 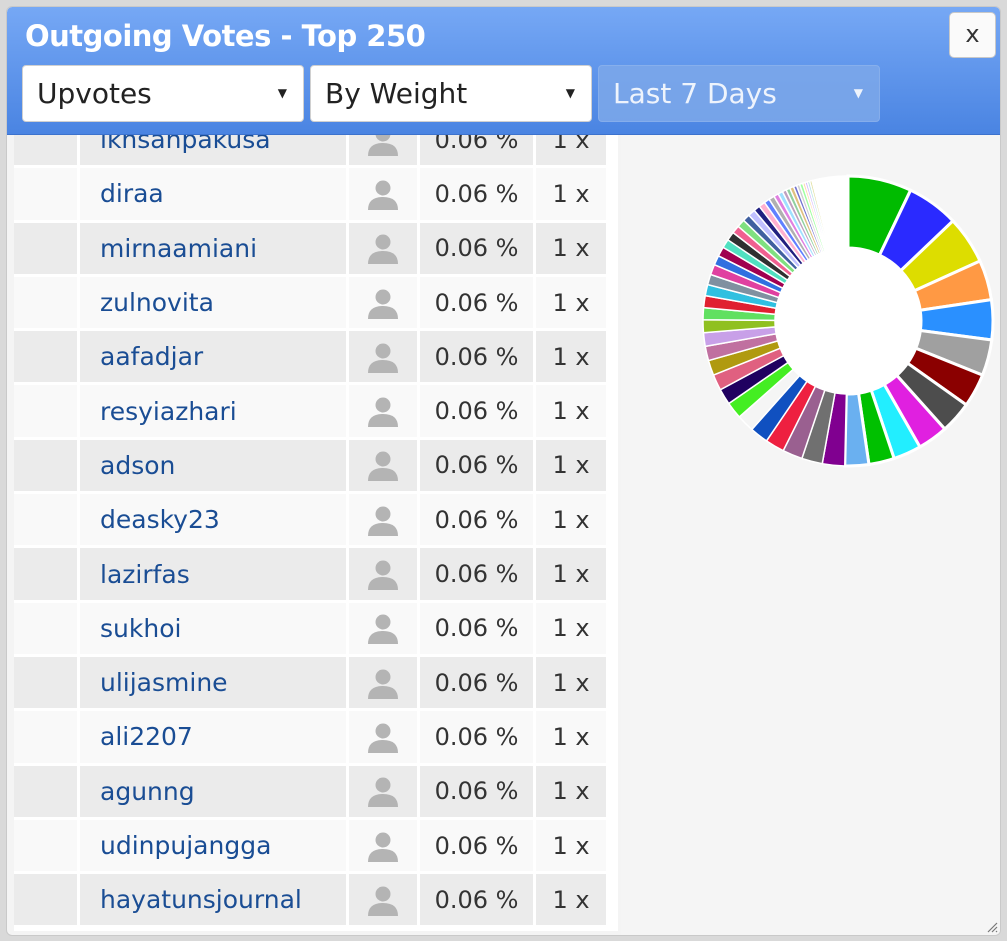 I want to click on account-link: sukhoi, so click(x=214, y=628).